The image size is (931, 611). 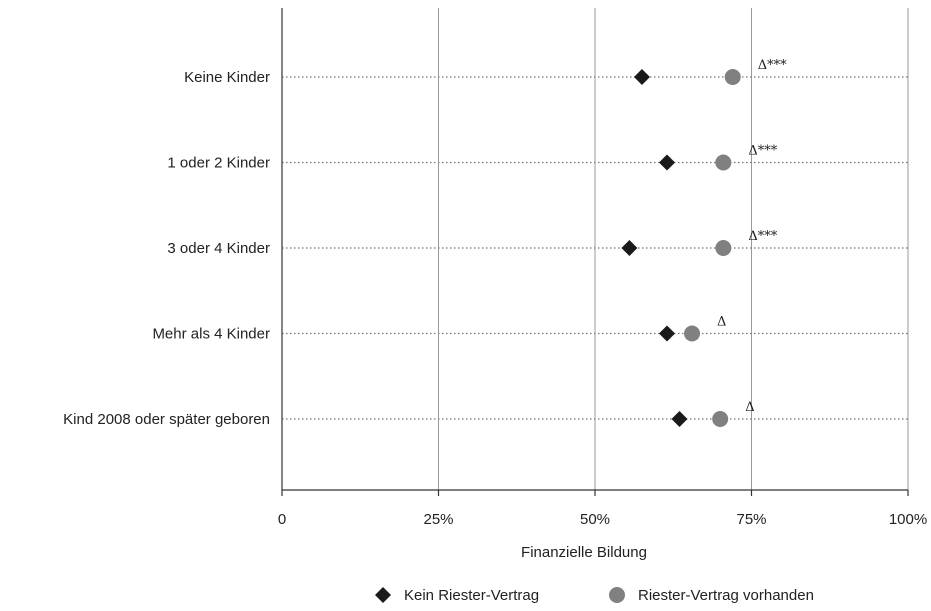 I want to click on data-marks, so click(x=681, y=248).